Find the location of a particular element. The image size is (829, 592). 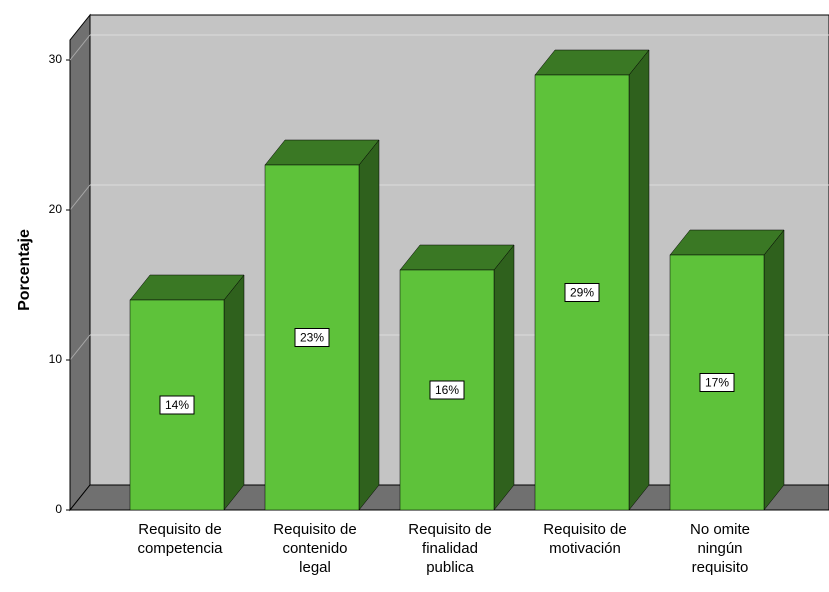

value-label: 16% is located at coordinates (447, 390).